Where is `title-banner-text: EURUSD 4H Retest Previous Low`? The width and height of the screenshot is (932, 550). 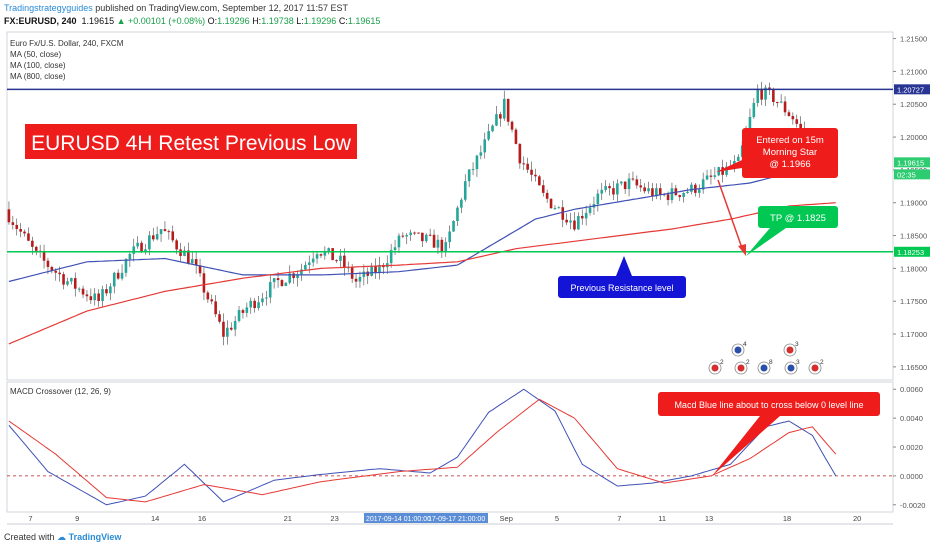 title-banner-text: EURUSD 4H Retest Previous Low is located at coordinates (191, 143).